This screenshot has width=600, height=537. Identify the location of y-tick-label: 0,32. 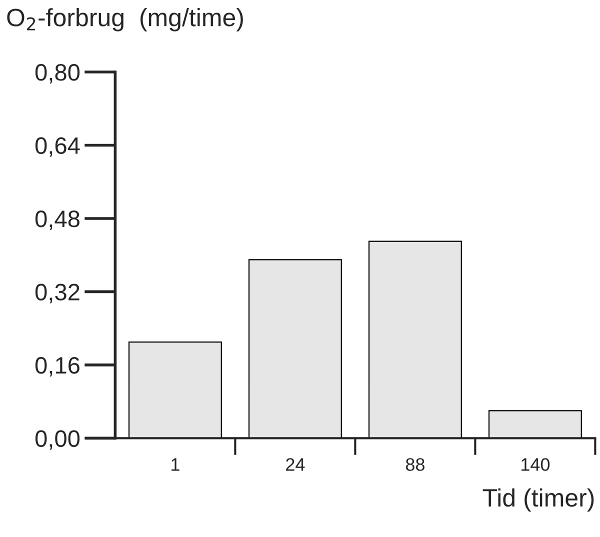
(57, 294).